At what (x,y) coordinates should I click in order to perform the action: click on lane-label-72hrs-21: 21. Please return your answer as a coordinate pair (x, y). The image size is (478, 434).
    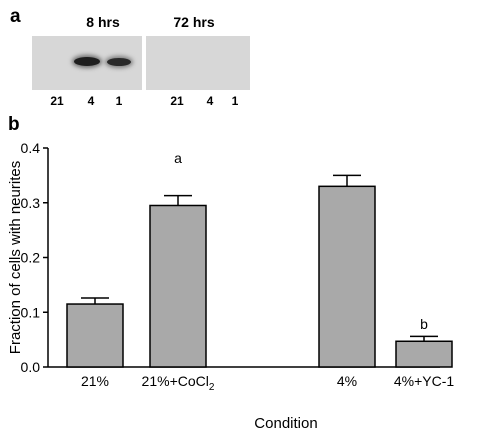
    Looking at the image, I should click on (177, 101).